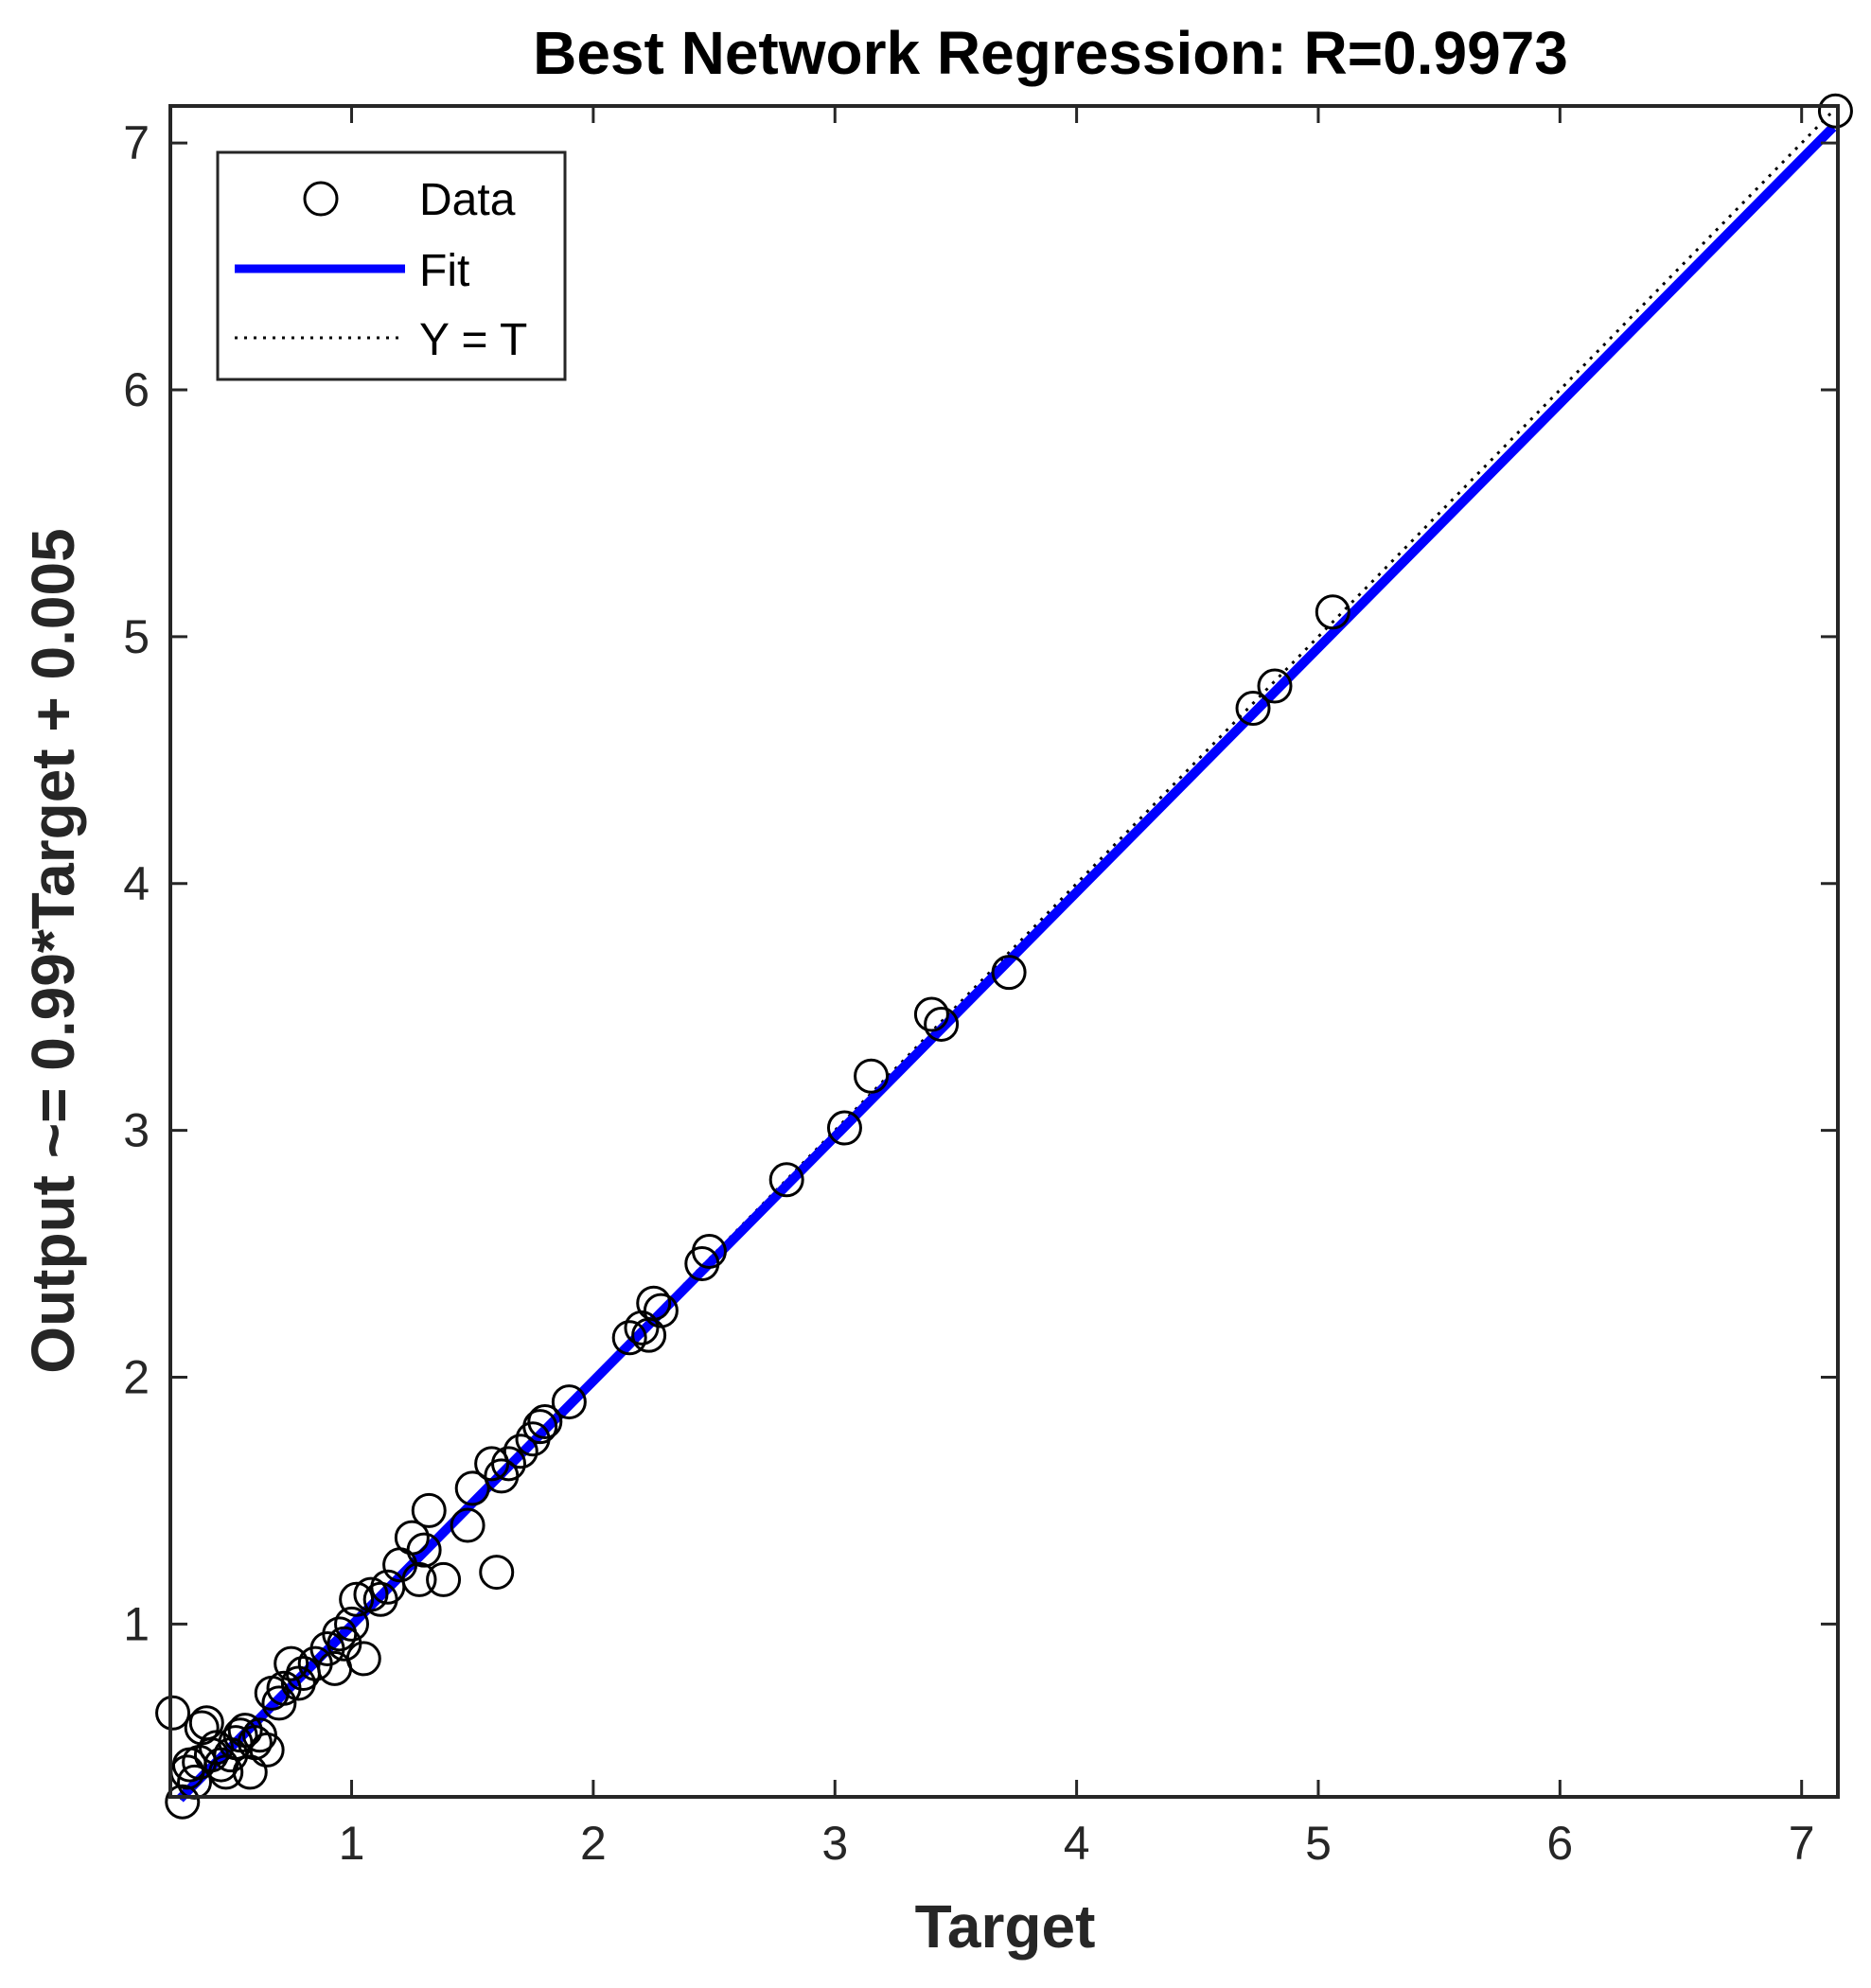 This screenshot has height=1988, width=1871. What do you see at coordinates (137, 1130) in the screenshot?
I see `y-tick-label: 3` at bounding box center [137, 1130].